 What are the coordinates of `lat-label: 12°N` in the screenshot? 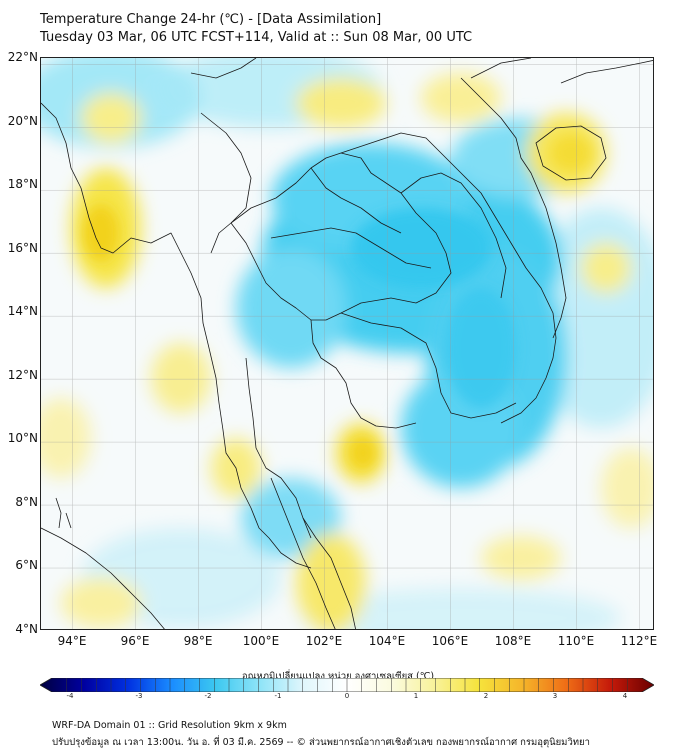 It's located at (22, 375).